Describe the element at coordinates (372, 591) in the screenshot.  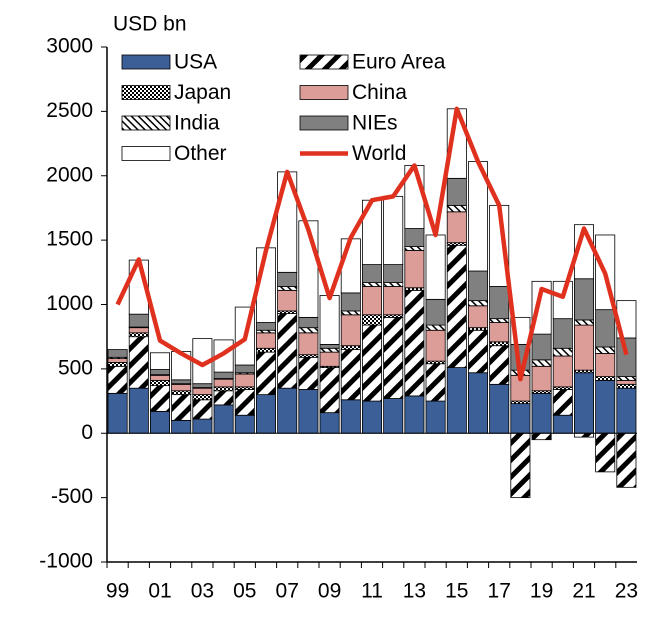
I see `x-tick-label: 11` at that location.